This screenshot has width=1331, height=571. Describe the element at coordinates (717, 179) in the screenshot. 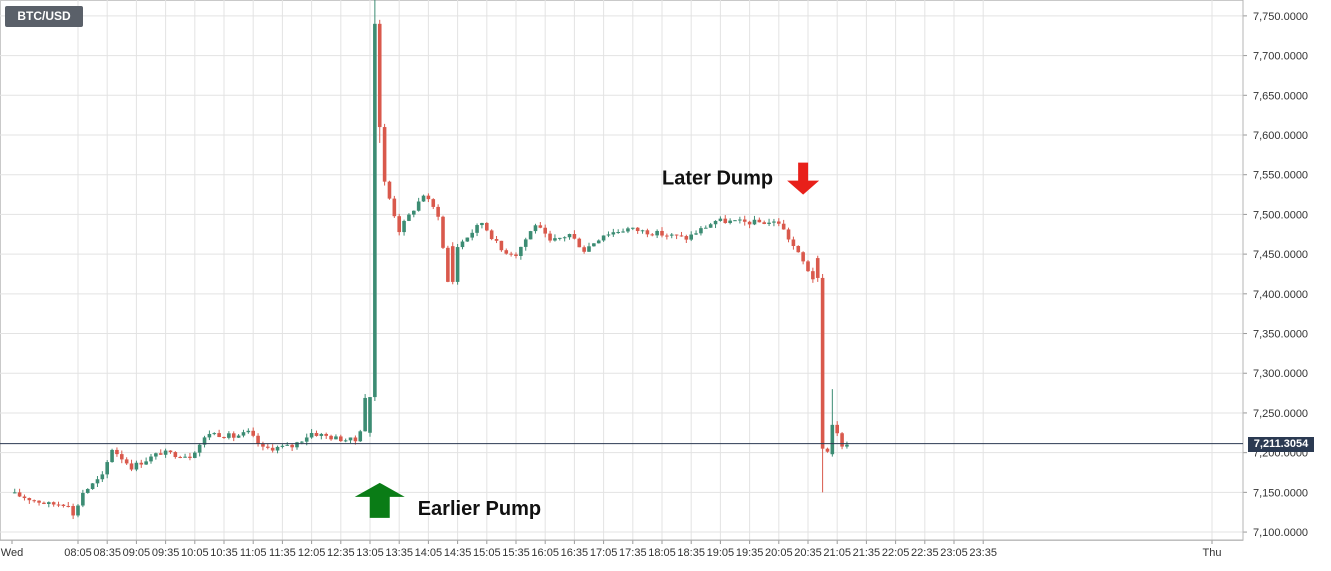

I see `annotation-label: Later Dump` at that location.